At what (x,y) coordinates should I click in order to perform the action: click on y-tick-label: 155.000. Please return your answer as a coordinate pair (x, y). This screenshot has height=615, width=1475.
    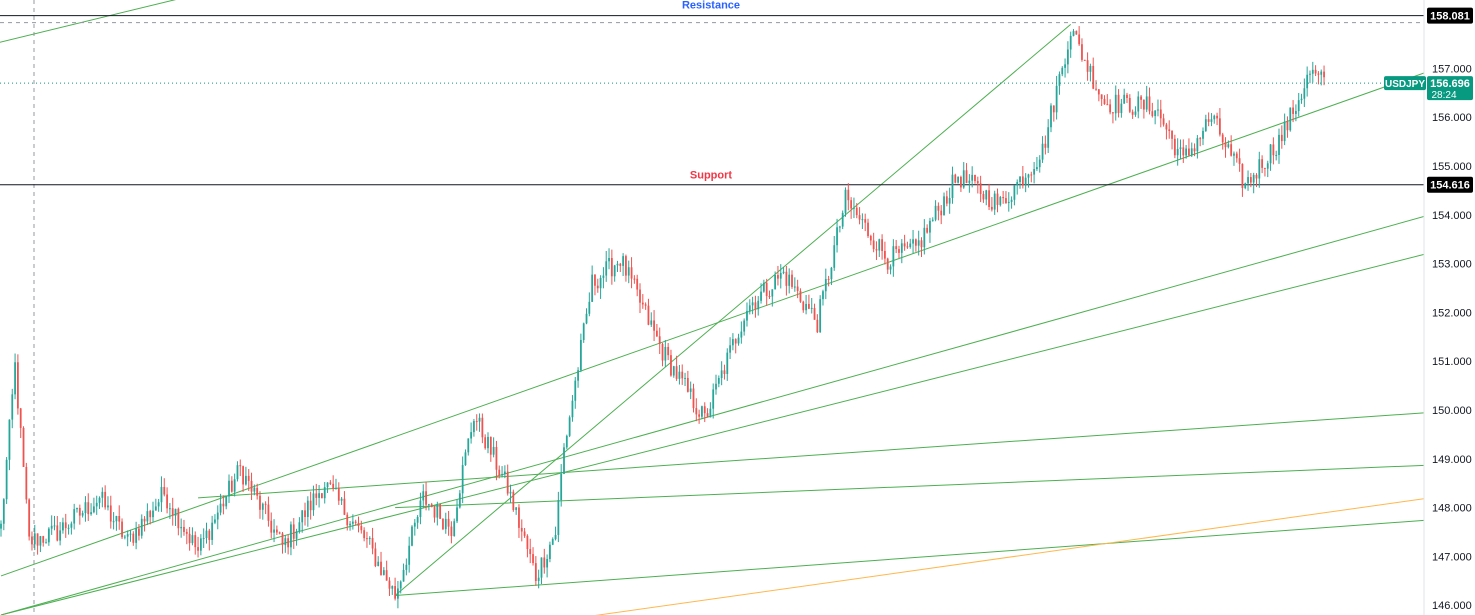
    Looking at the image, I should click on (1452, 167).